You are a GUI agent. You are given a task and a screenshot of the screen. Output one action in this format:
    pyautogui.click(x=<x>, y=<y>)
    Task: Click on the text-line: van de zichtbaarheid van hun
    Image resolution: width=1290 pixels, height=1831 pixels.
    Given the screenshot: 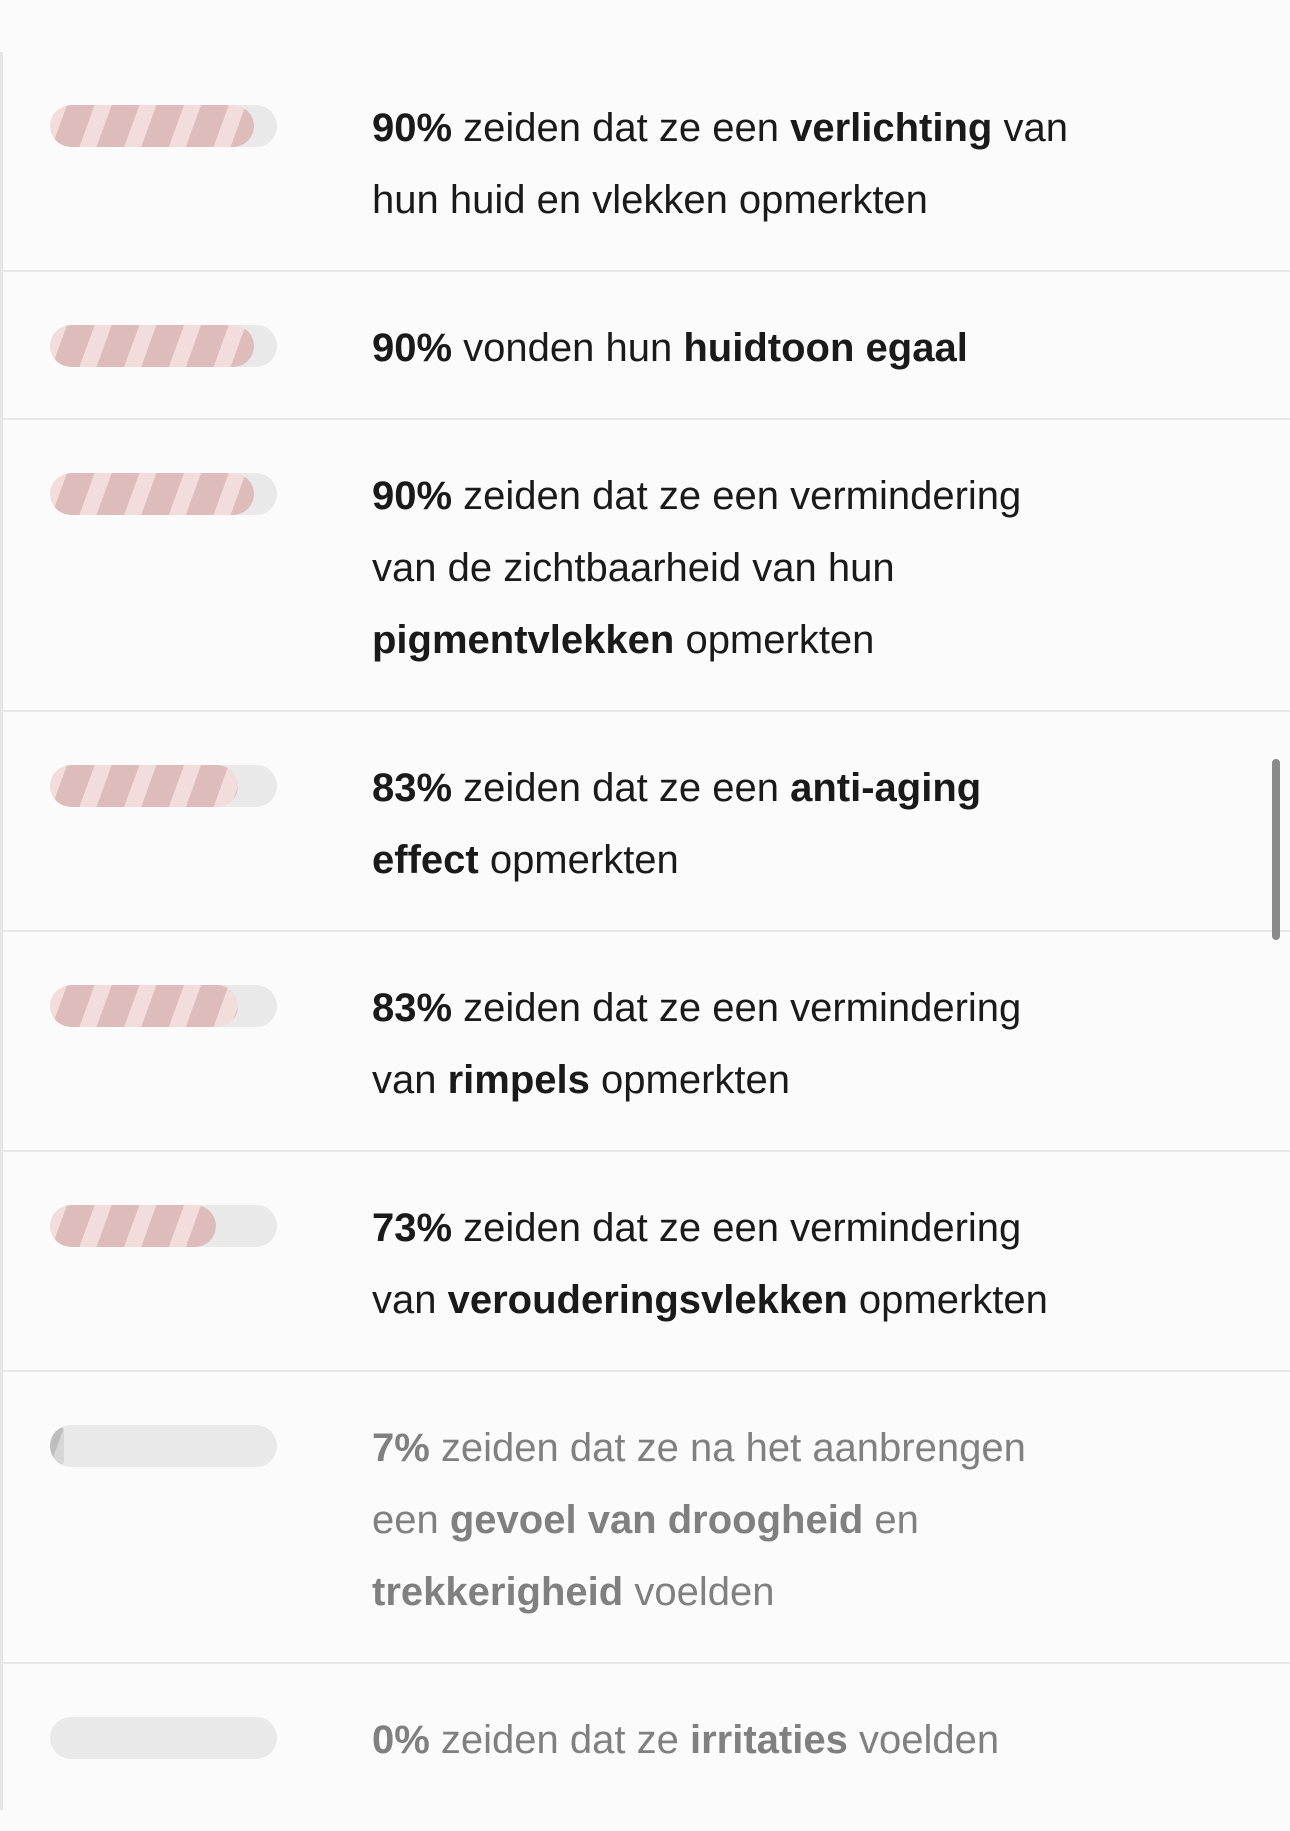 What is the action you would take?
    pyautogui.click(x=831, y=568)
    